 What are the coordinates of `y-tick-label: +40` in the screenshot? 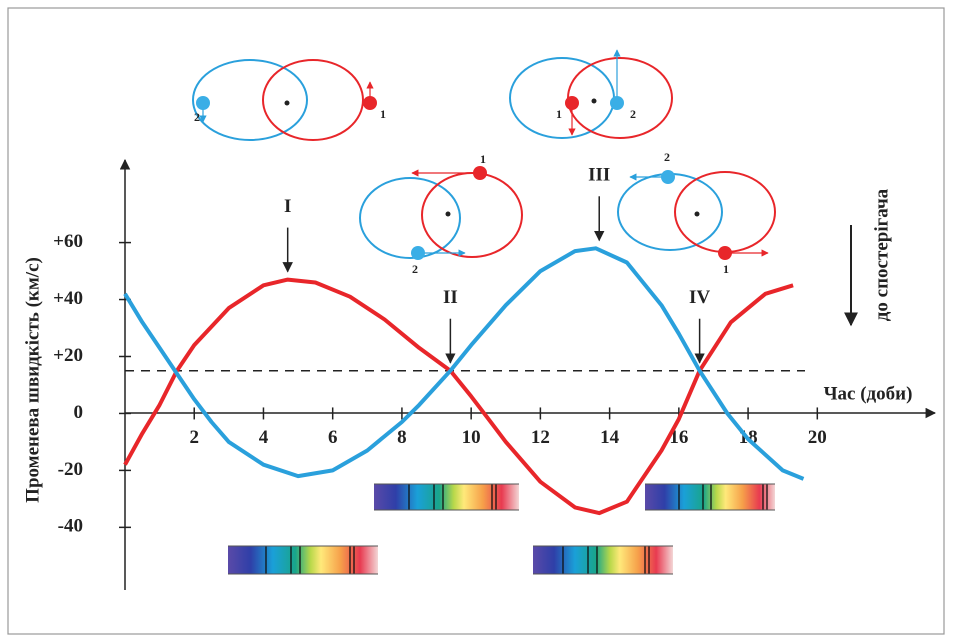 It's located at (68, 298).